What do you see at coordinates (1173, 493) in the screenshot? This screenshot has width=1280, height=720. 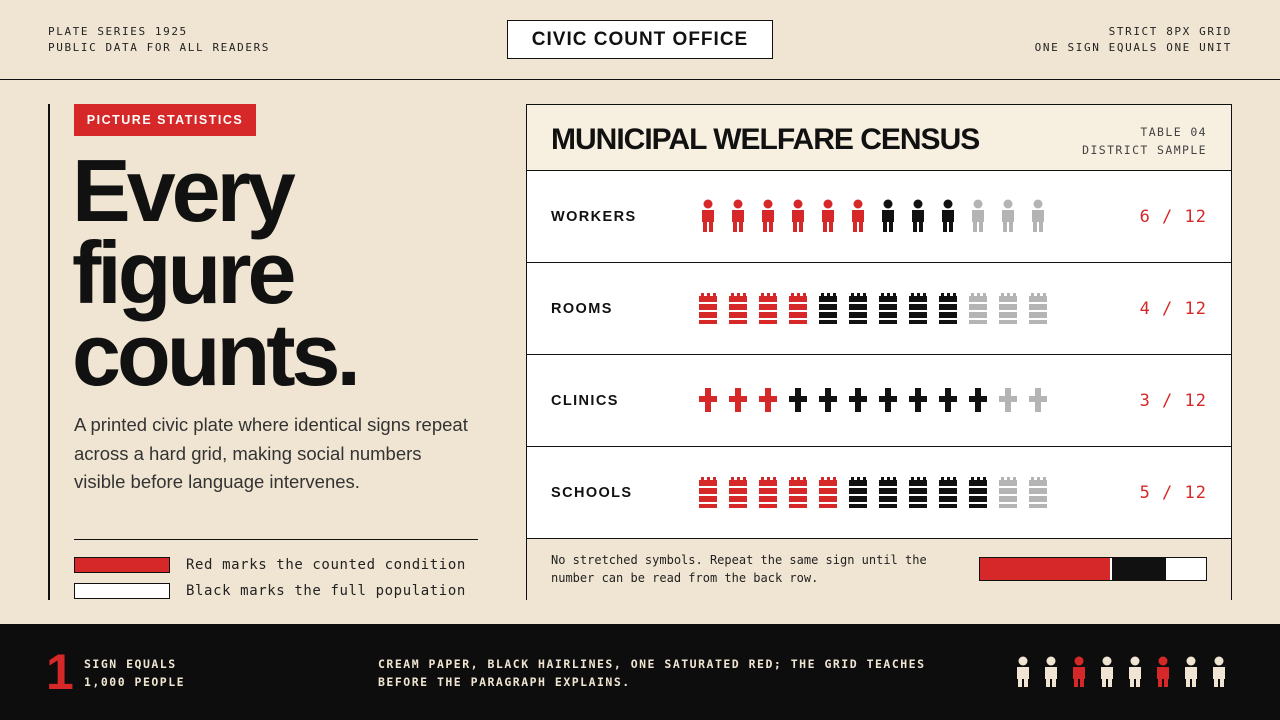 I see `row-value: 5 / 12` at bounding box center [1173, 493].